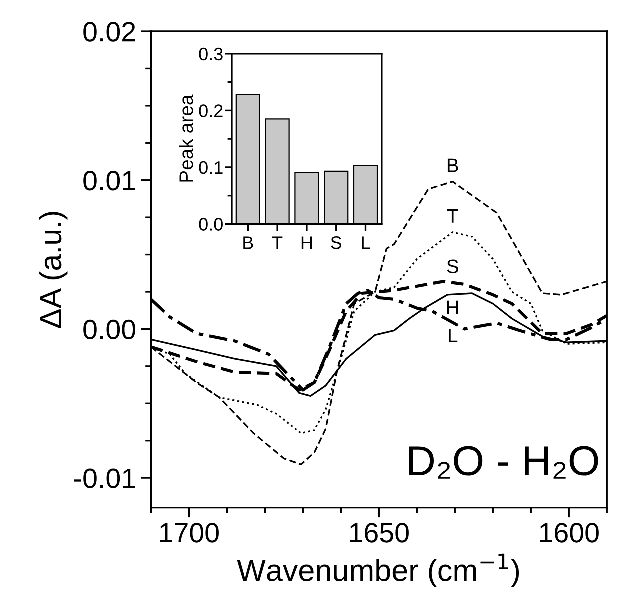 The image size is (617, 606). Describe the element at coordinates (453, 335) in the screenshot. I see `series-label: L` at that location.